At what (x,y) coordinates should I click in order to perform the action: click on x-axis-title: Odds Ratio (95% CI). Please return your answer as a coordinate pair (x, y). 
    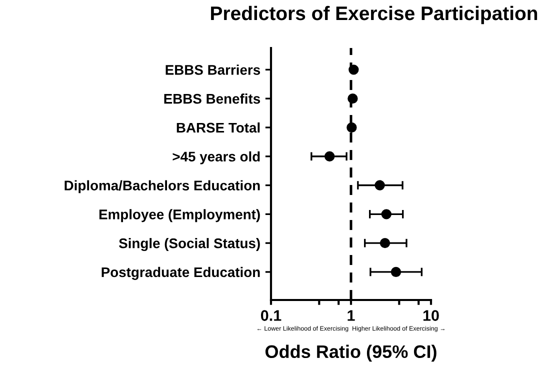
    Looking at the image, I should click on (350, 353).